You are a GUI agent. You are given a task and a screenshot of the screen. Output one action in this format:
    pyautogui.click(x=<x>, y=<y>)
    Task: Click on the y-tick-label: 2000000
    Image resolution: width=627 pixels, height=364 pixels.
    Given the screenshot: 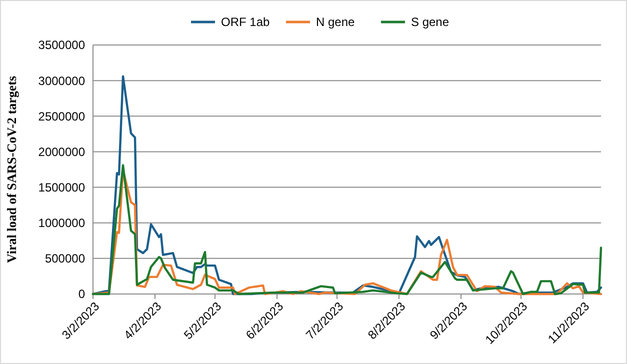 What is the action you would take?
    pyautogui.click(x=62, y=151)
    